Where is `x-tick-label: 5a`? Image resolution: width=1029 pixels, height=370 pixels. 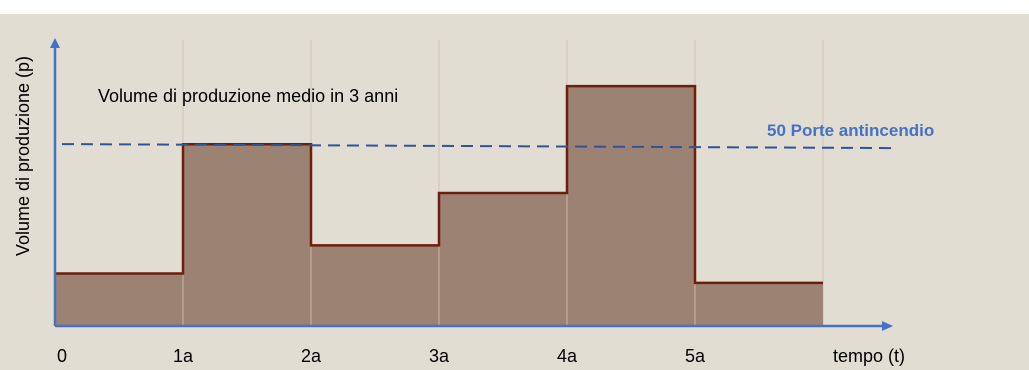
x-tick-label: 5a is located at coordinates (695, 356).